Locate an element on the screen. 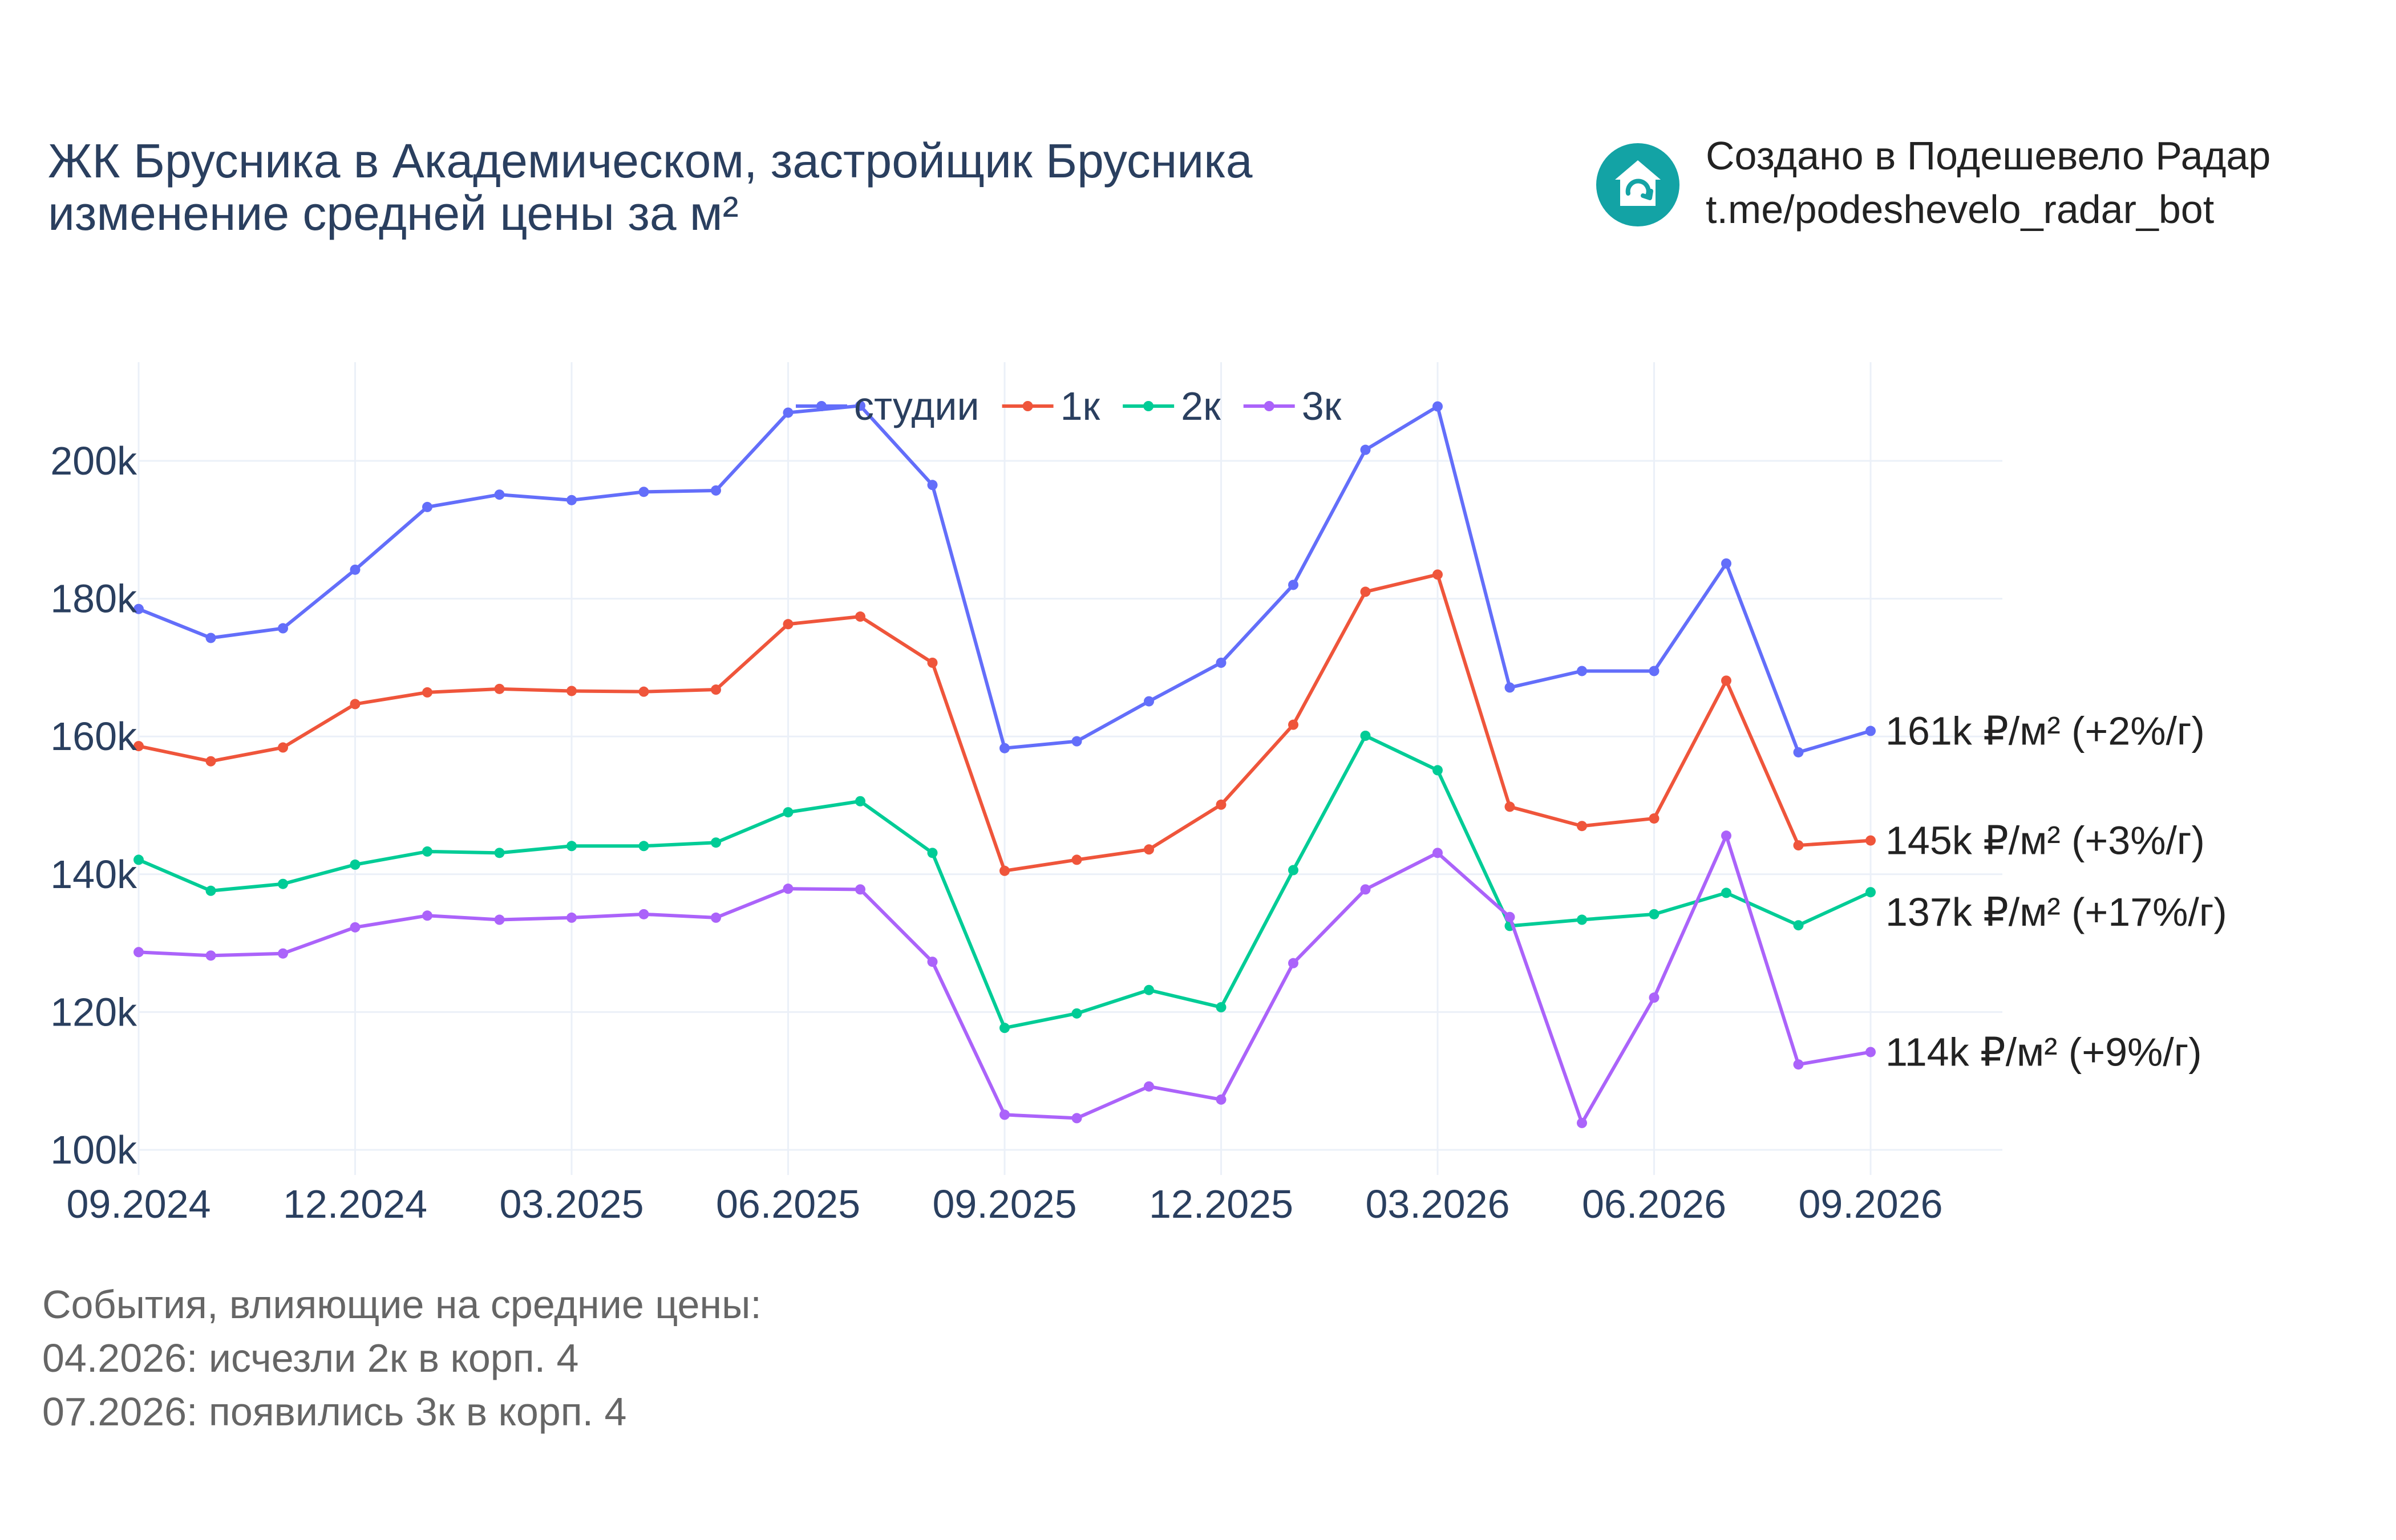 The height and width of the screenshot is (1540, 2396). end-label: 114k ₽/м² (+9%/г) is located at coordinates (2044, 1052).